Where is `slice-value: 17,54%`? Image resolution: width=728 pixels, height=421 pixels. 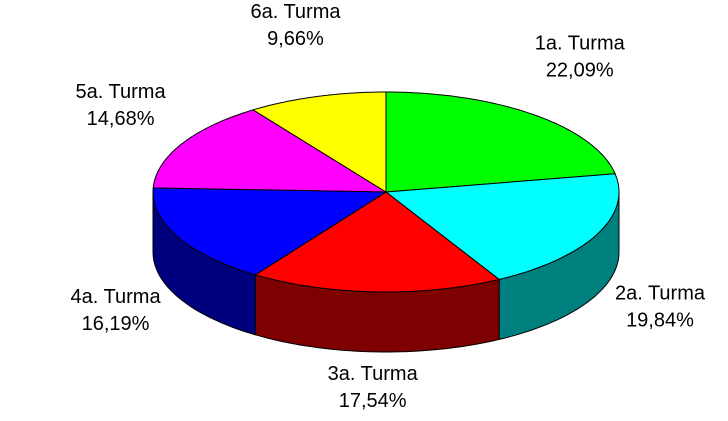
slice-value: 17,54% is located at coordinates (373, 401).